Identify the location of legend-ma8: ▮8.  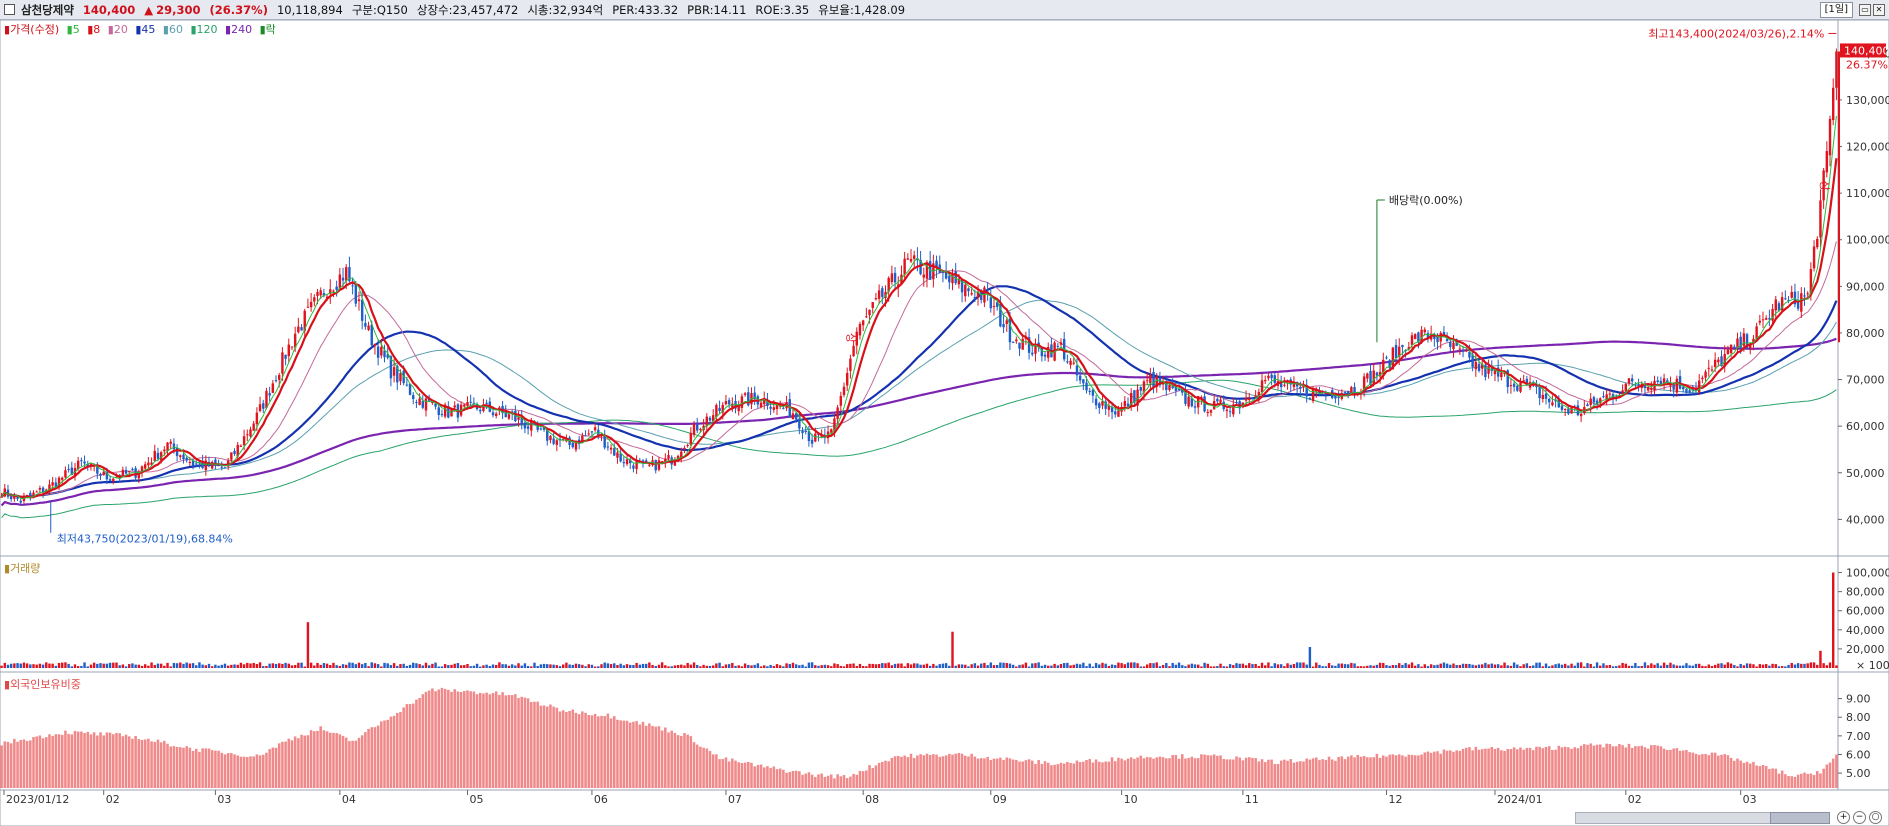
(94, 29).